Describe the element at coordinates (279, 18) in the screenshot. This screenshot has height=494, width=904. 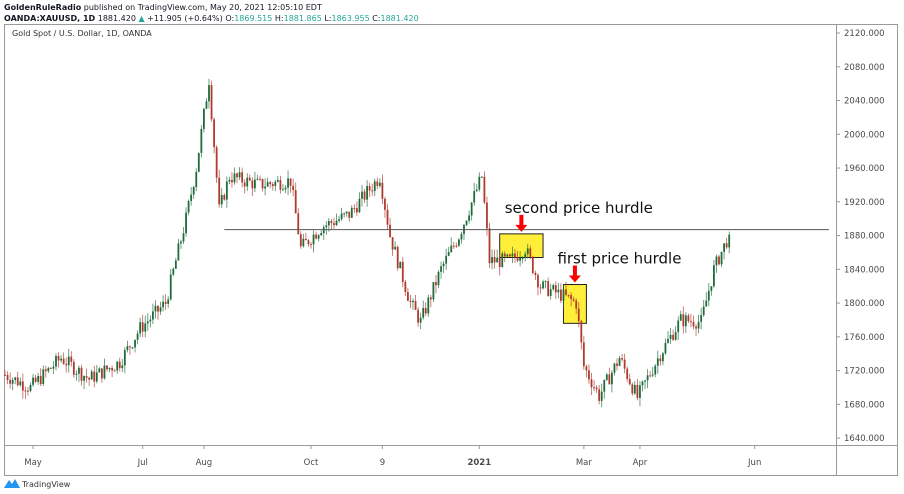
I see `high-label: H:` at that location.